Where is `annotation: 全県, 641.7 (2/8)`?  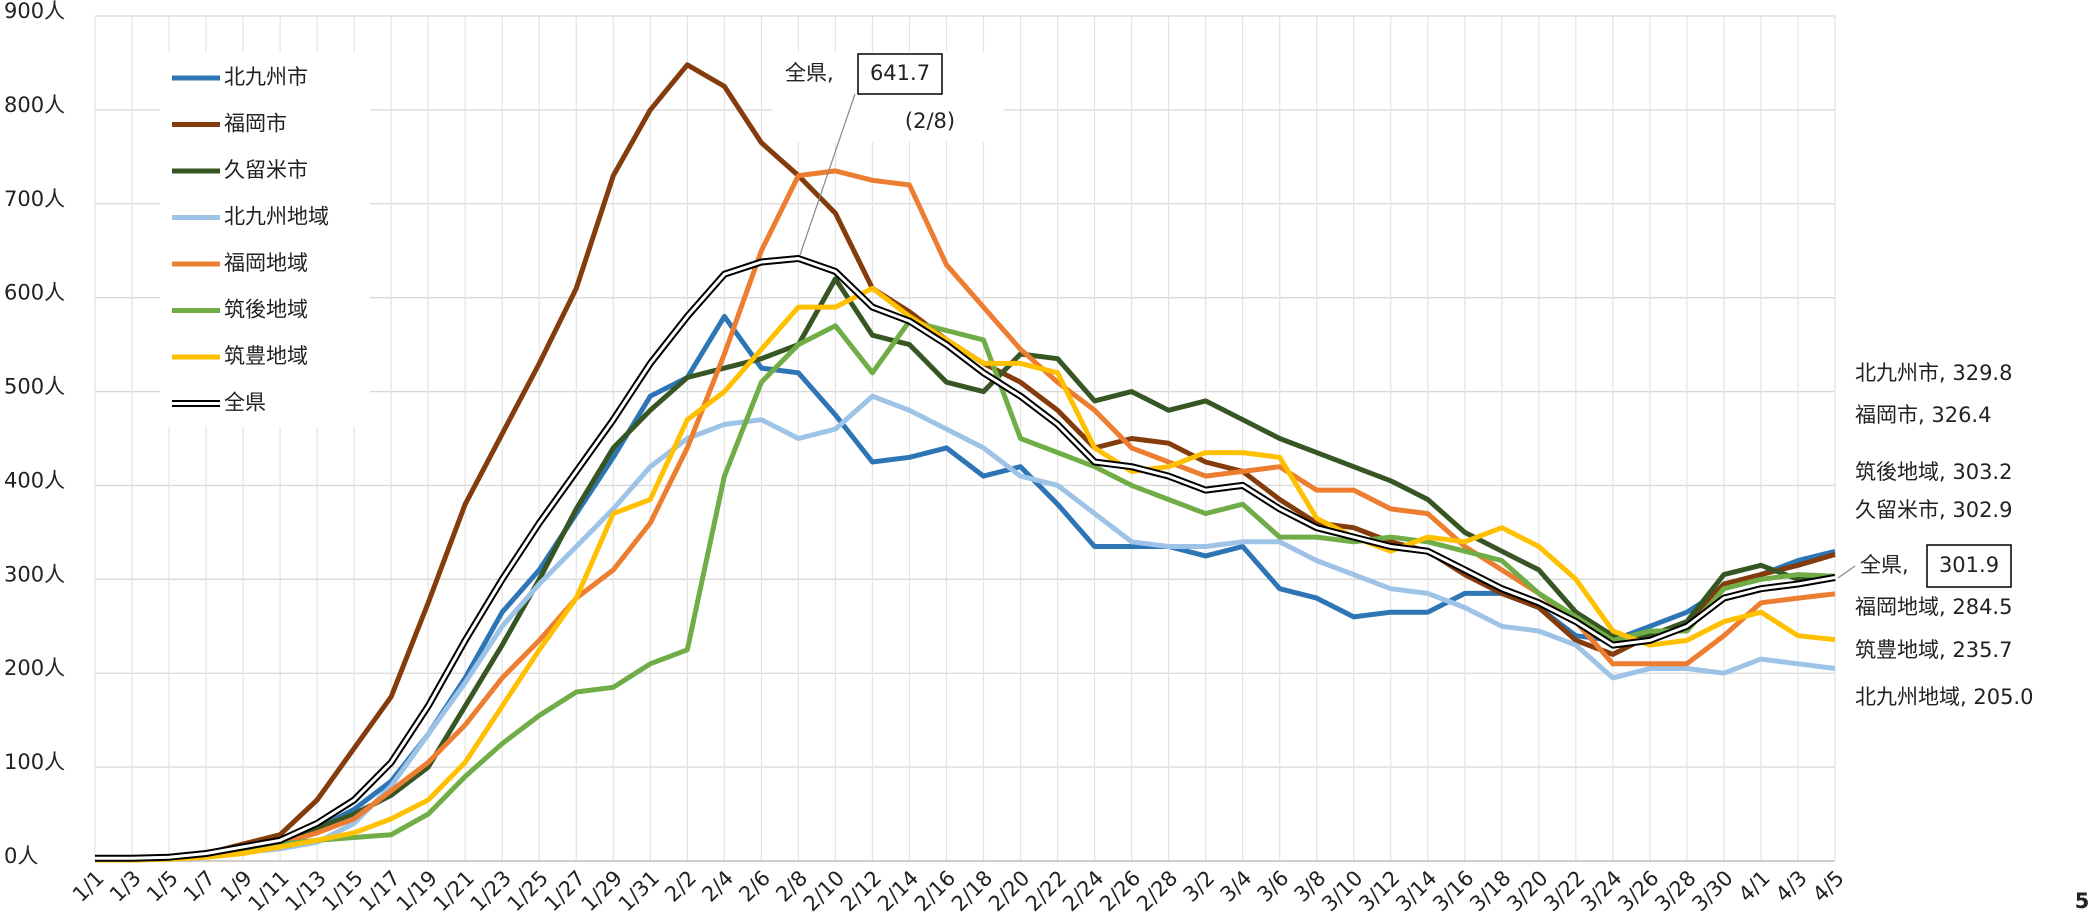 annotation: 全県, 641.7 (2/8) is located at coordinates (888, 154).